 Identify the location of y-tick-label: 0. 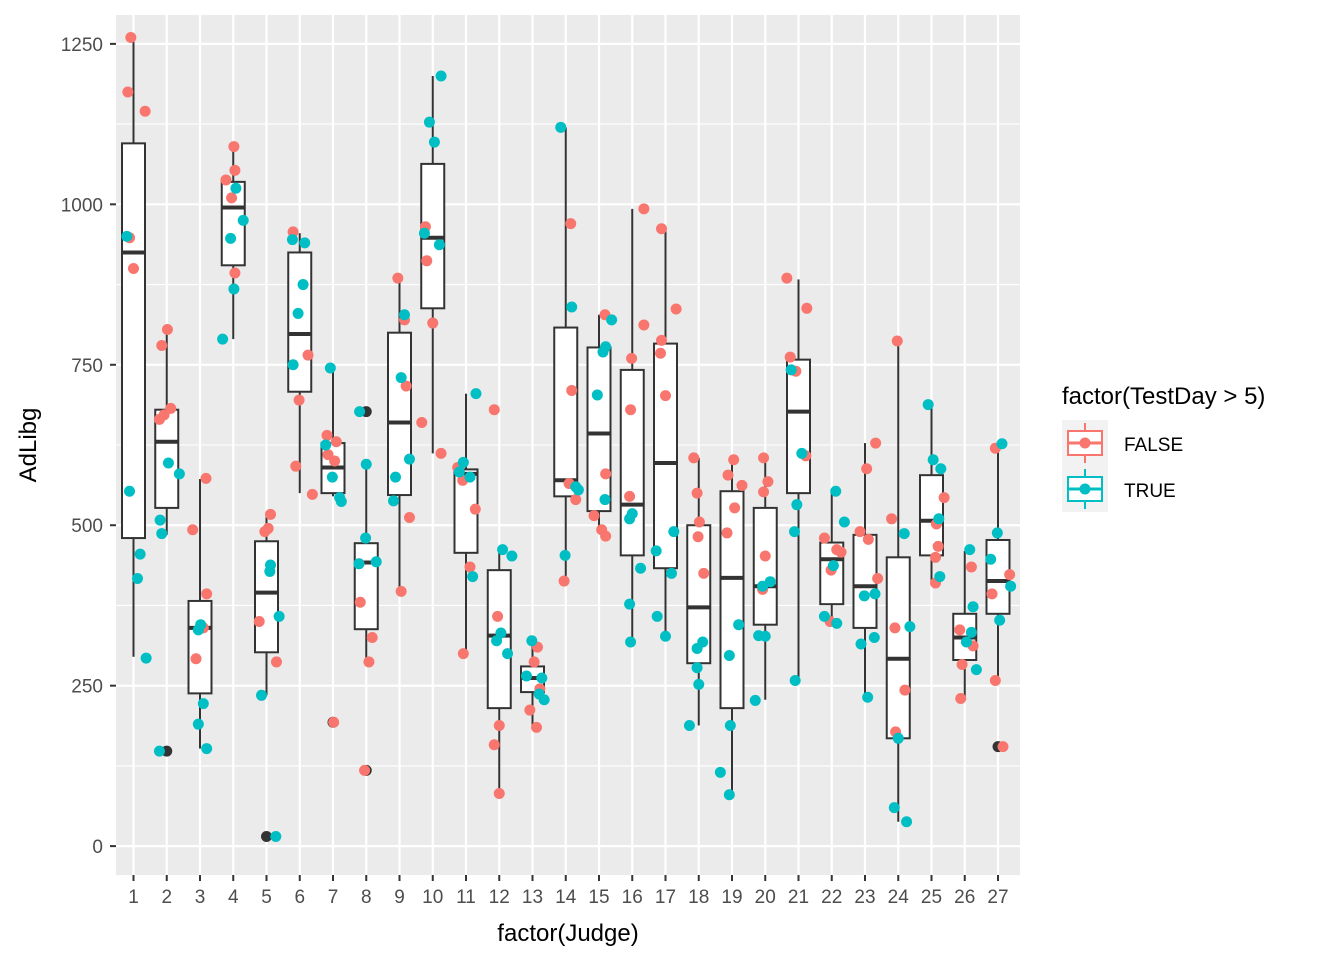
(97, 847).